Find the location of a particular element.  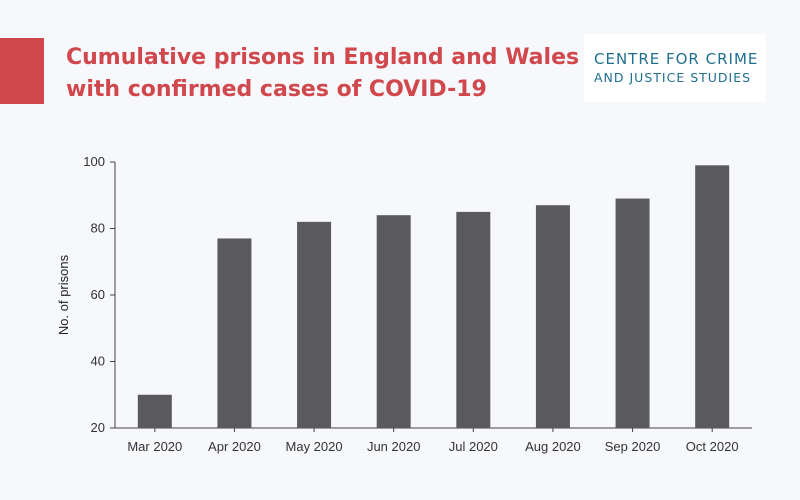

chart-title-line-1: Cumulative prisons in England and Wales is located at coordinates (323, 57).